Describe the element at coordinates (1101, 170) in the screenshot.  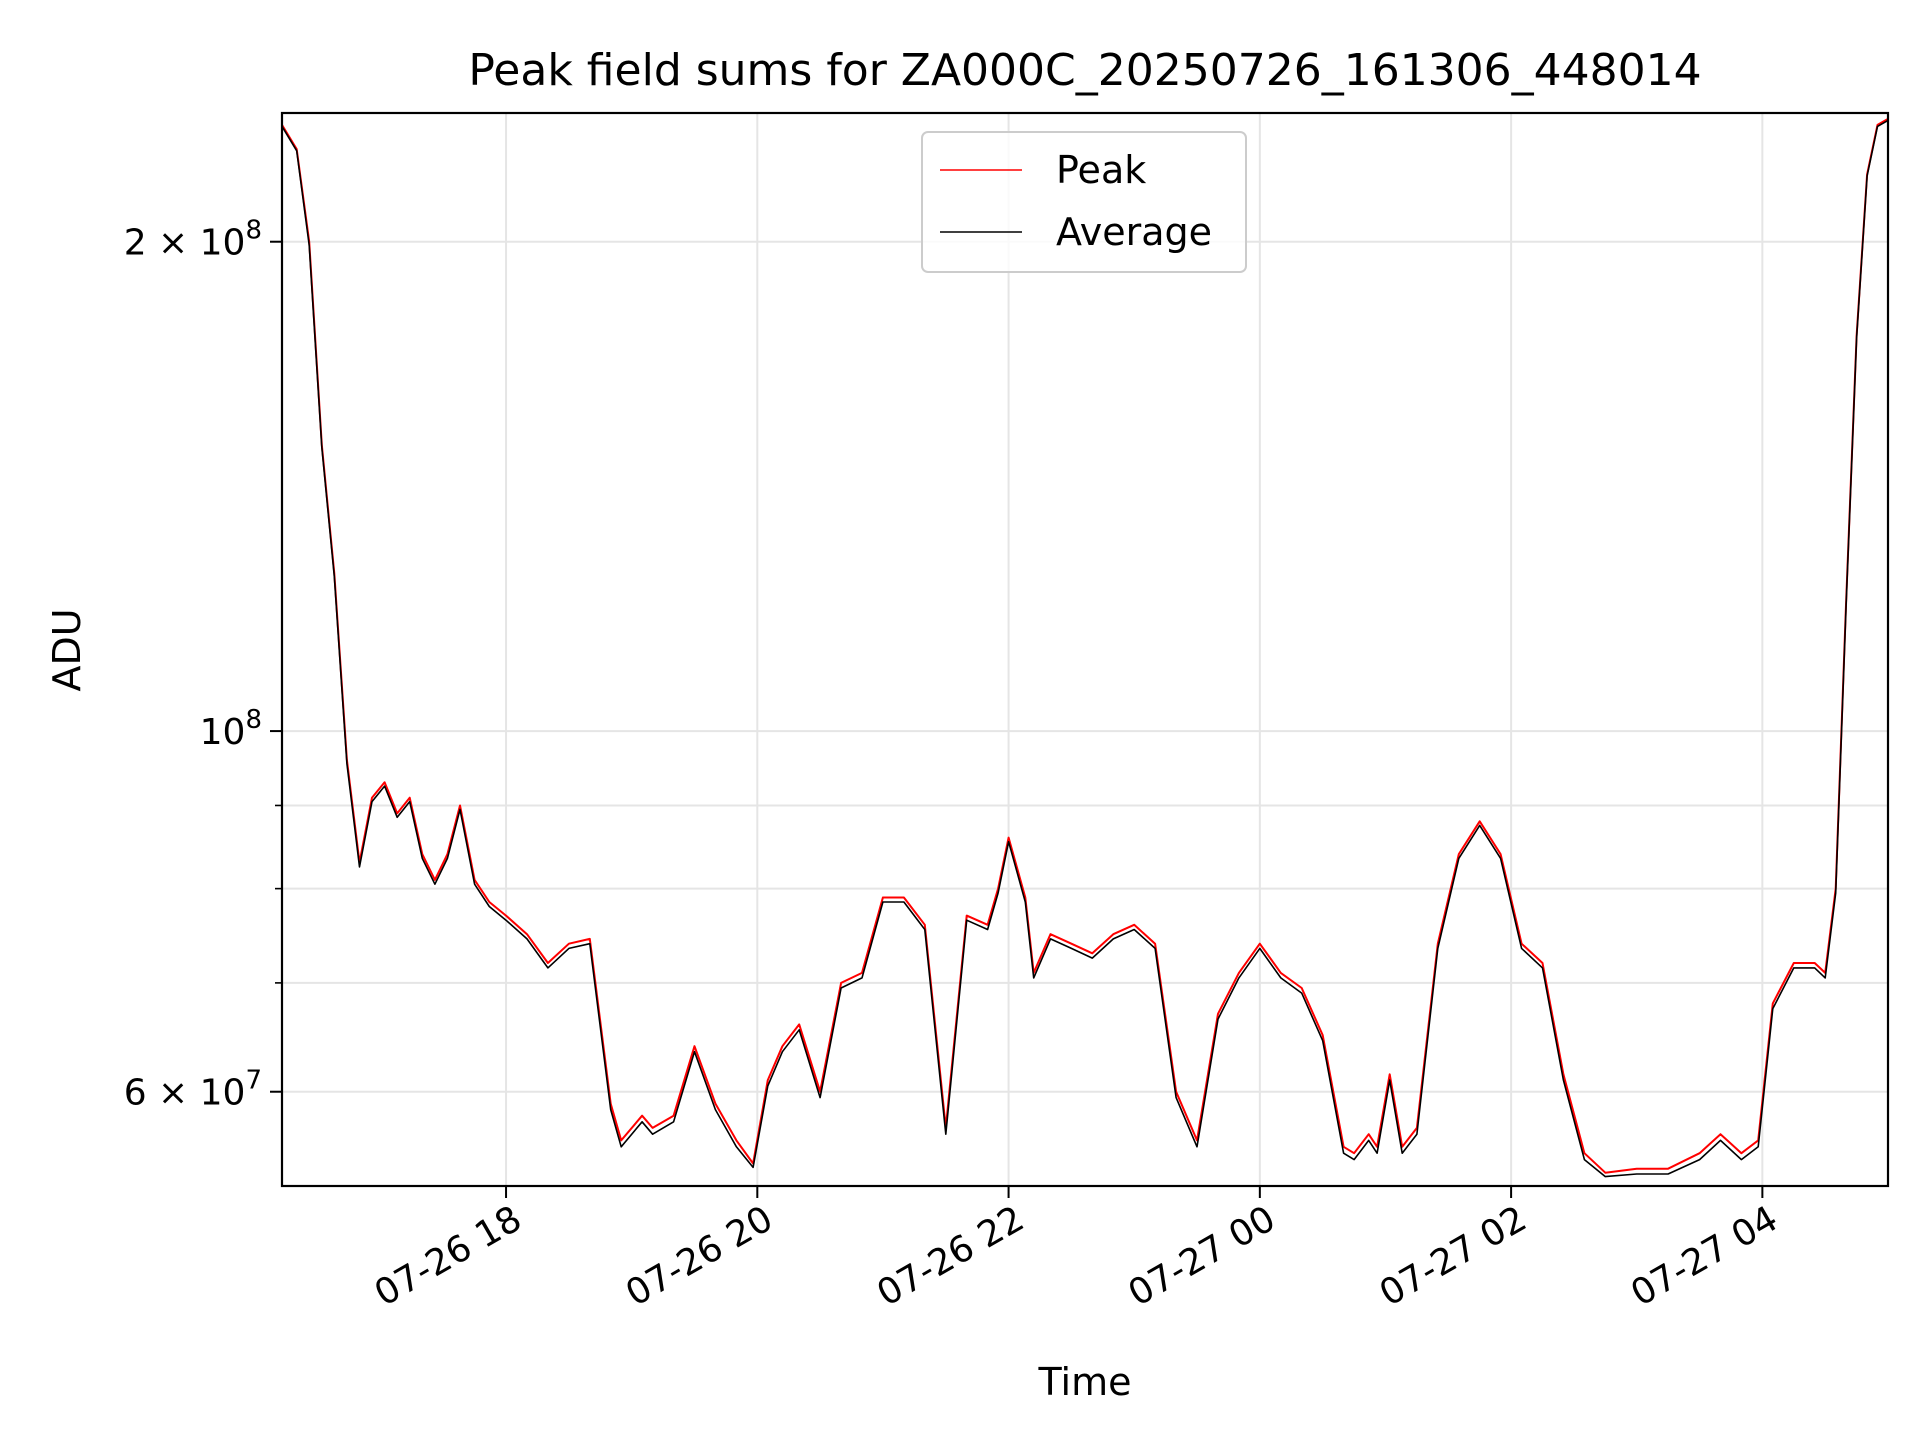
I see `legend-label-peak: Peak` at that location.